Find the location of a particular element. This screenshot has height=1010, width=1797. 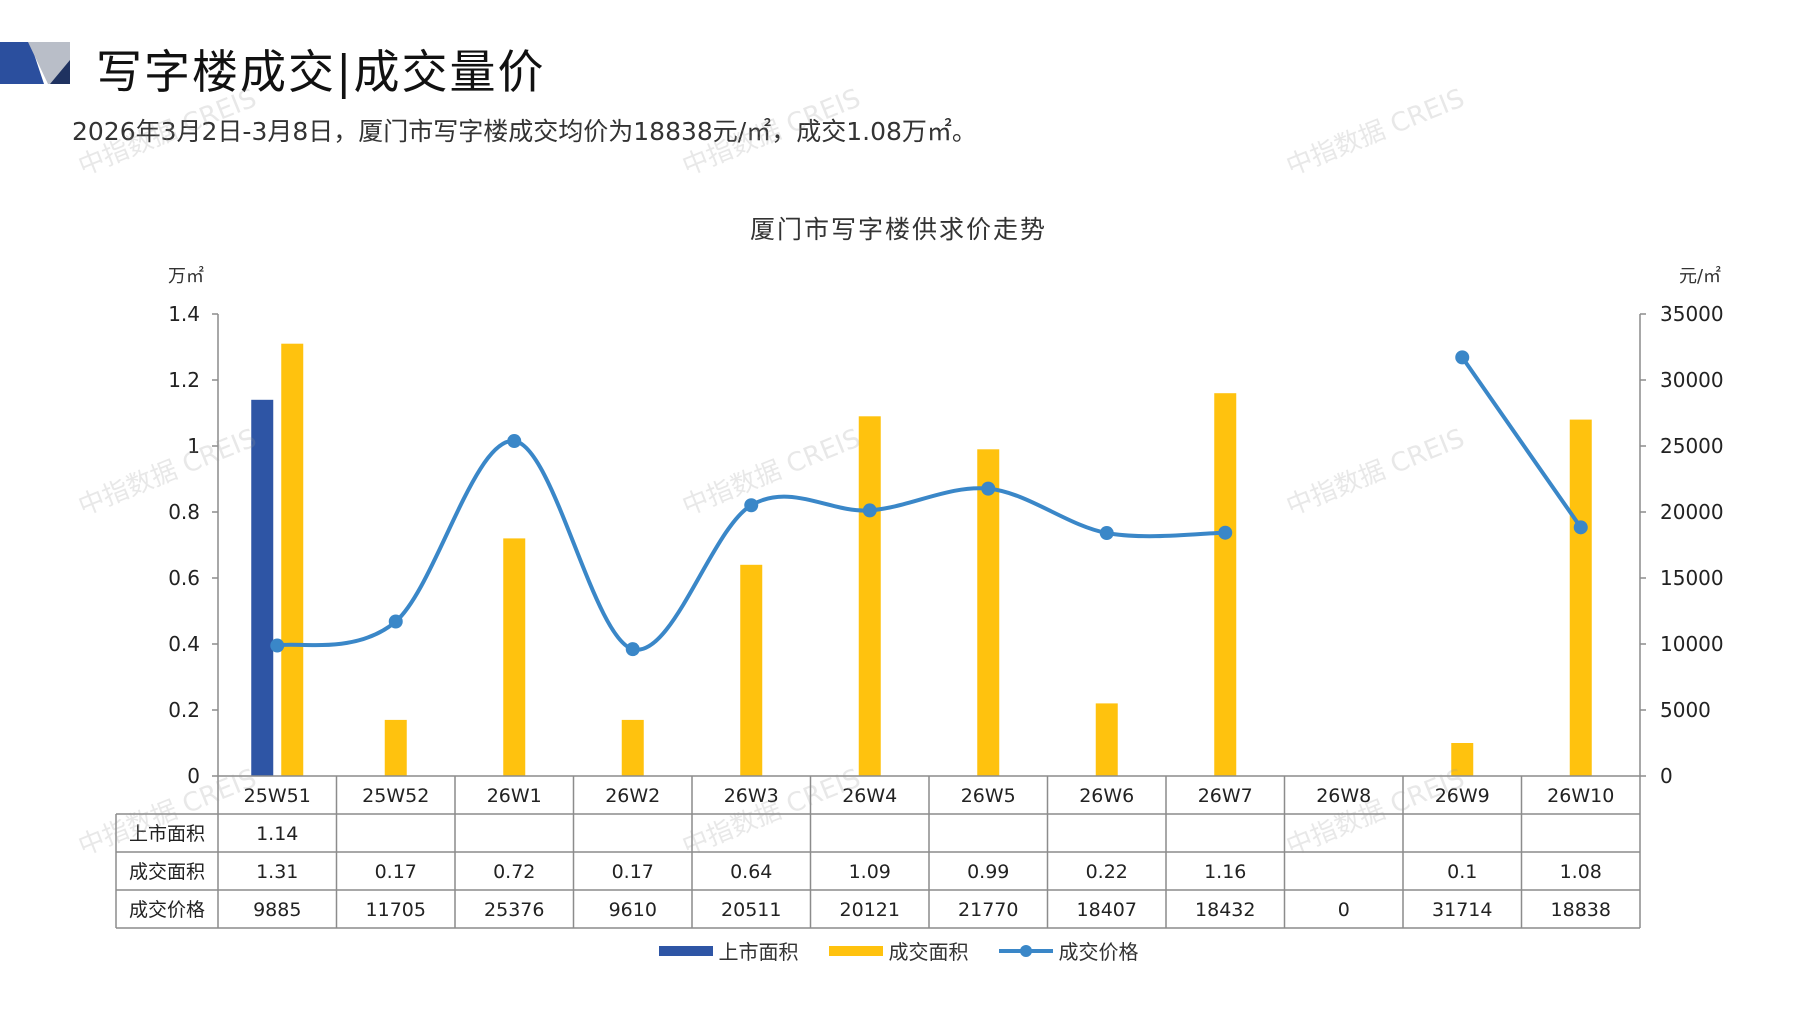

table-row-label-transaction-price: 成交价格 is located at coordinates (167, 910).